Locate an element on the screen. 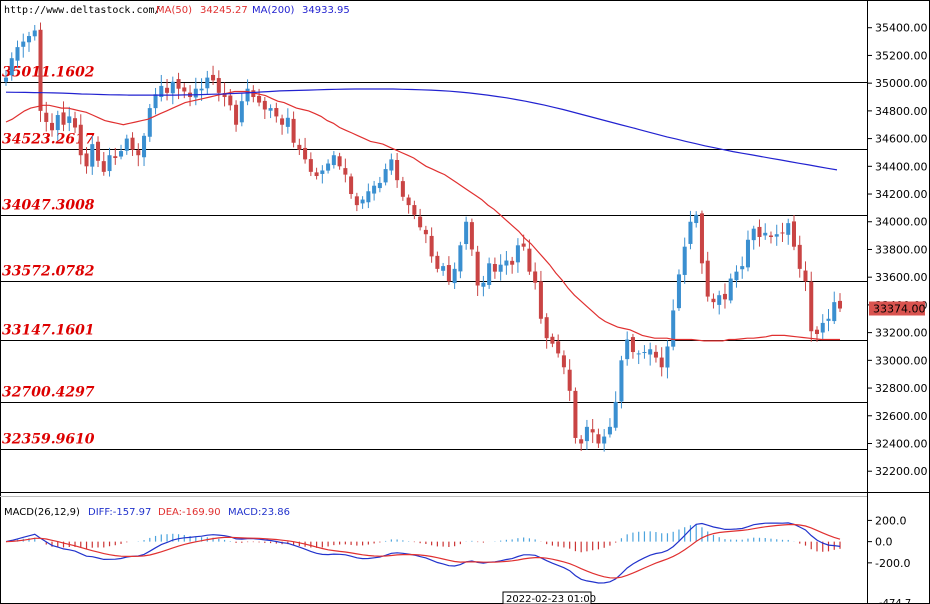 Image resolution: width=930 pixels, height=604 pixels. price-tick-label: 33800.00 is located at coordinates (901, 249).